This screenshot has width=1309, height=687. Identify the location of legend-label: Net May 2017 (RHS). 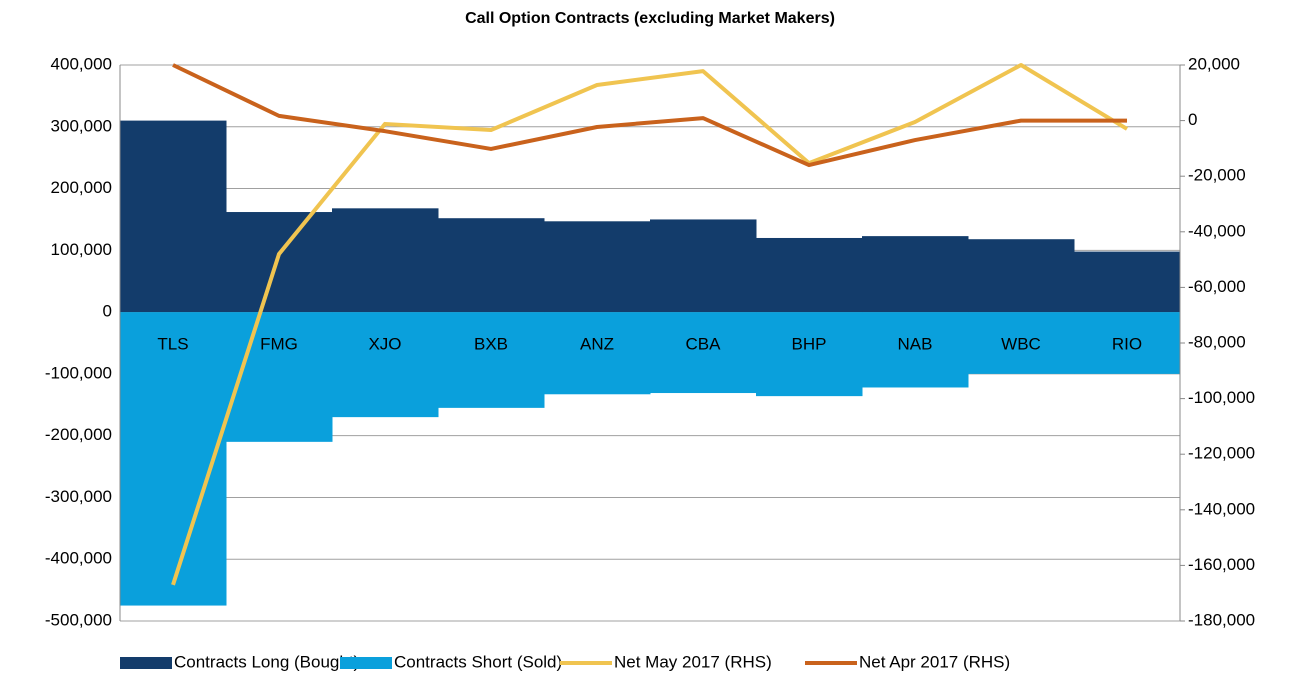
(693, 661).